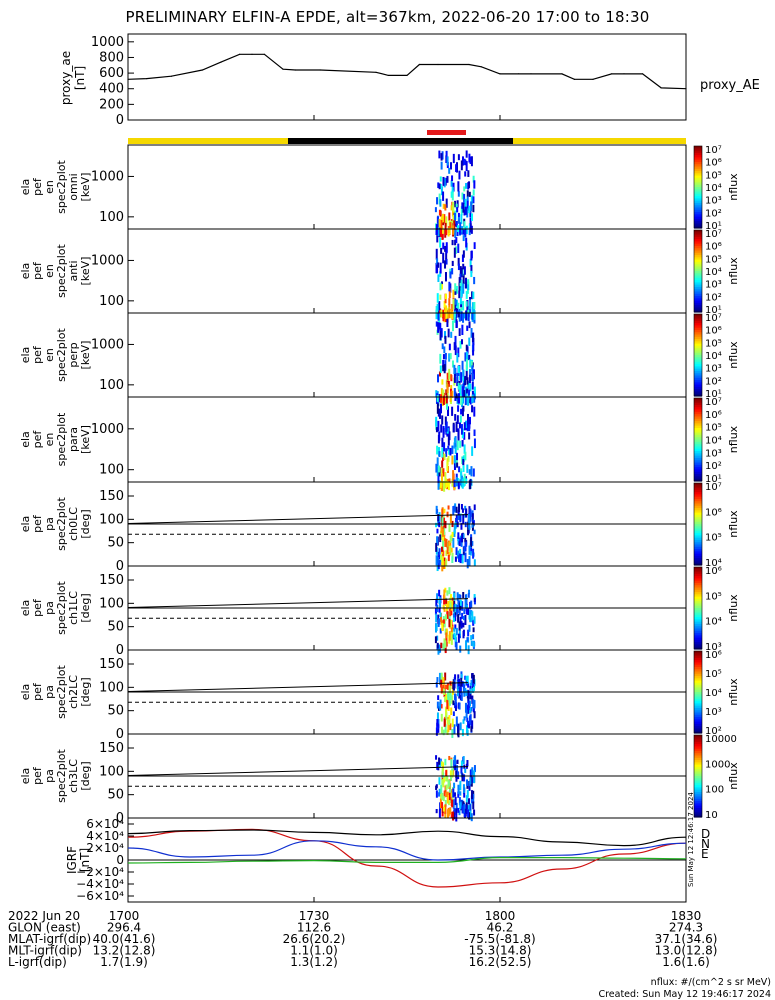  What do you see at coordinates (111, 301) in the screenshot?
I see `en_anti-ytick-label: 100` at bounding box center [111, 301].